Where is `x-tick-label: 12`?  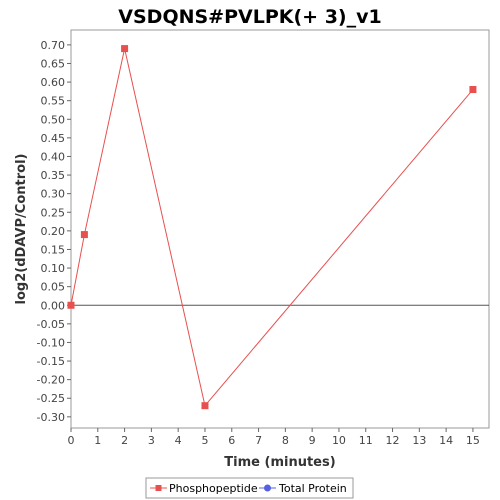
x-tick-label: 12 is located at coordinates (393, 440).